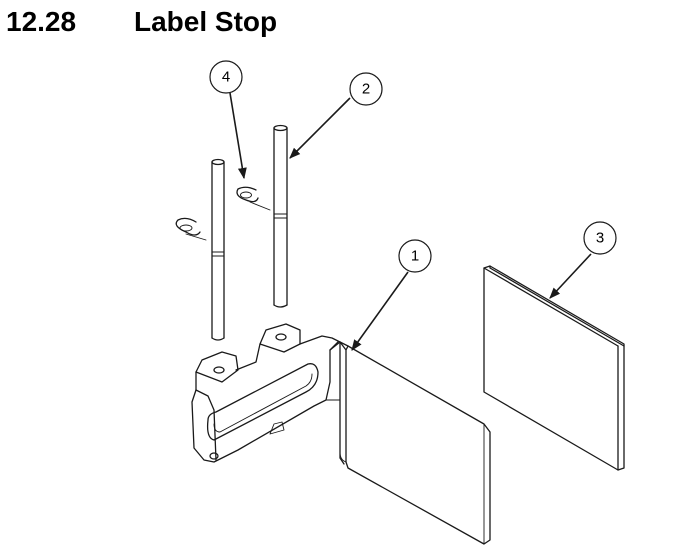 Image resolution: width=679 pixels, height=560 pixels. I want to click on callout-4: 4, so click(226, 77).